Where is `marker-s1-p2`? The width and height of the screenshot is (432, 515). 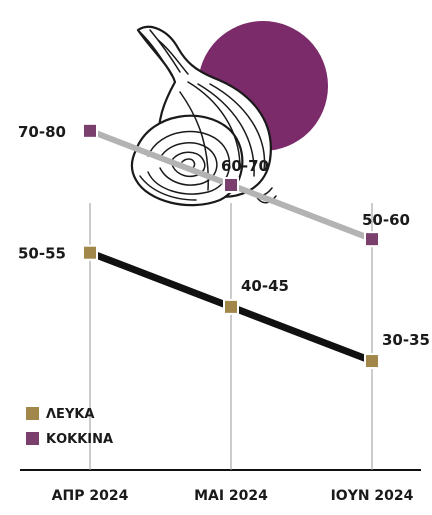 marker-s1-p2 is located at coordinates (231, 185).